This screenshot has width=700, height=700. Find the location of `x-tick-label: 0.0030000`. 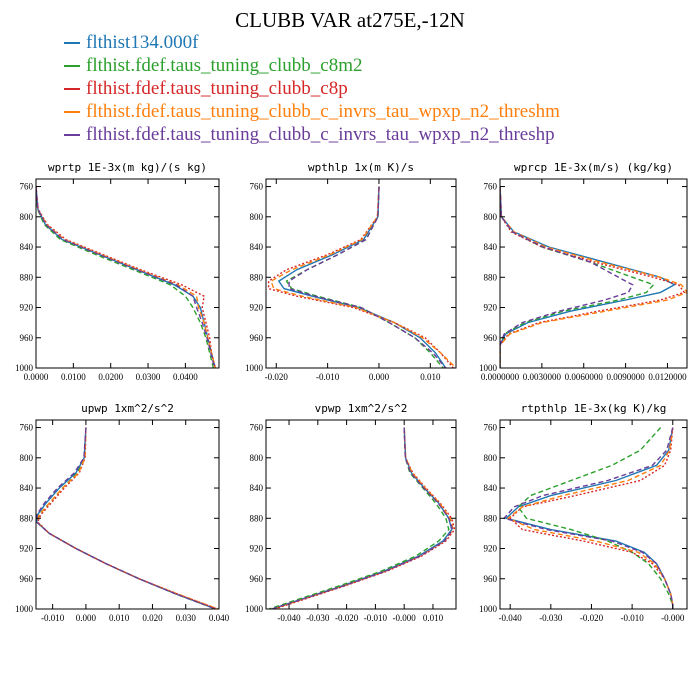

x-tick-label: 0.0030000 is located at coordinates (542, 377).